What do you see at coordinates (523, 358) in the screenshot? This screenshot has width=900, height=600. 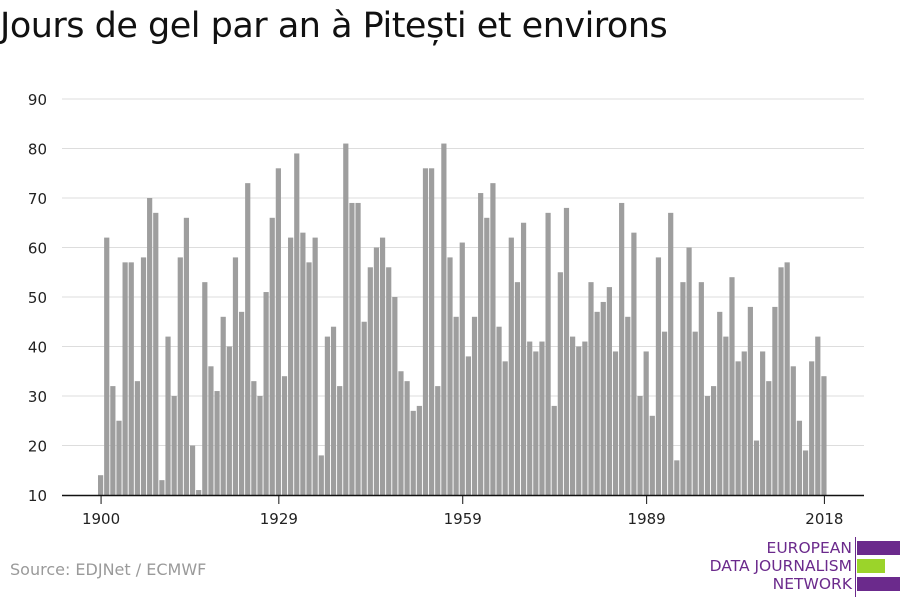 I see `bar-1969` at bounding box center [523, 358].